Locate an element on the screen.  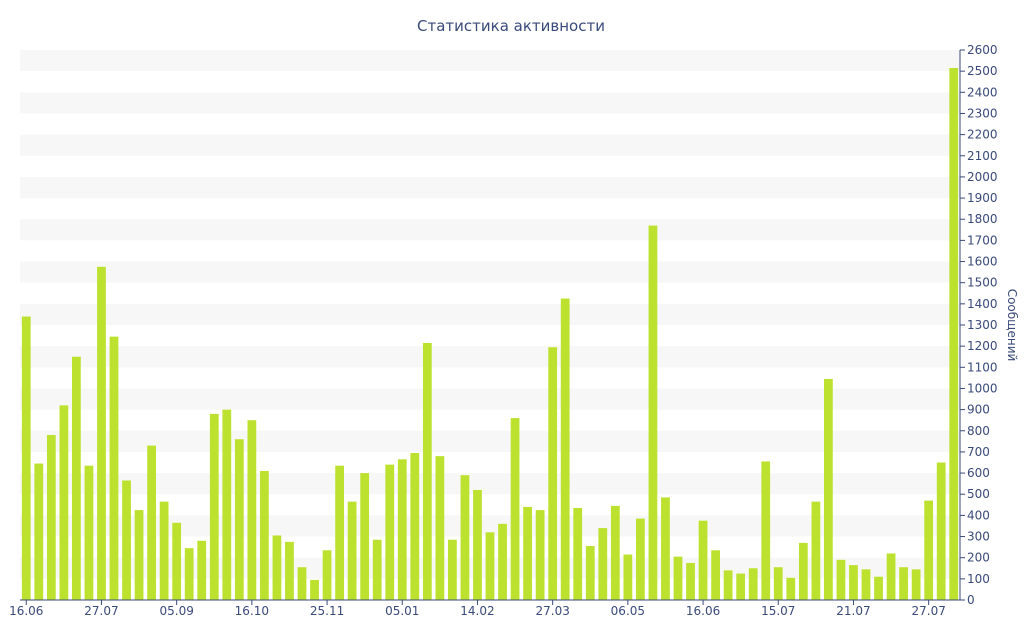
y-tick-label: 2500 is located at coordinates (982, 71).